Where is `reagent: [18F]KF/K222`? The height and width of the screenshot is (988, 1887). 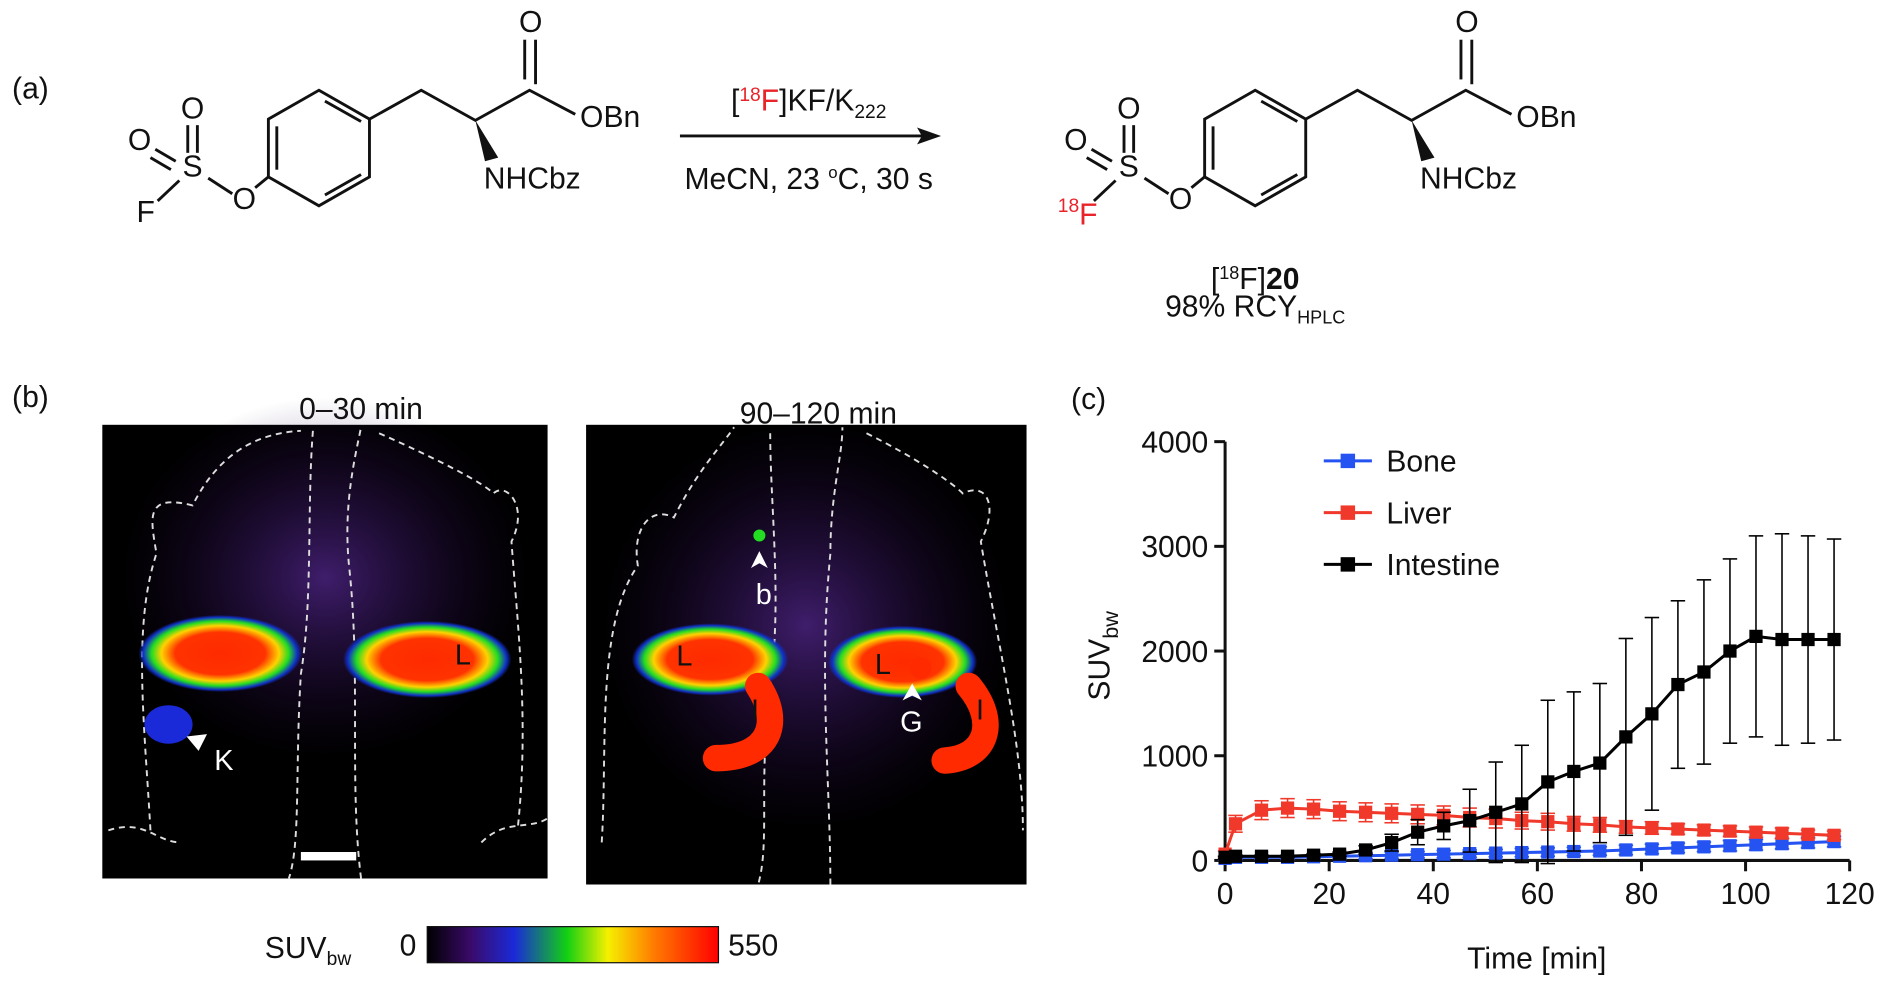
reagent: [18F]KF/K222 is located at coordinates (809, 104).